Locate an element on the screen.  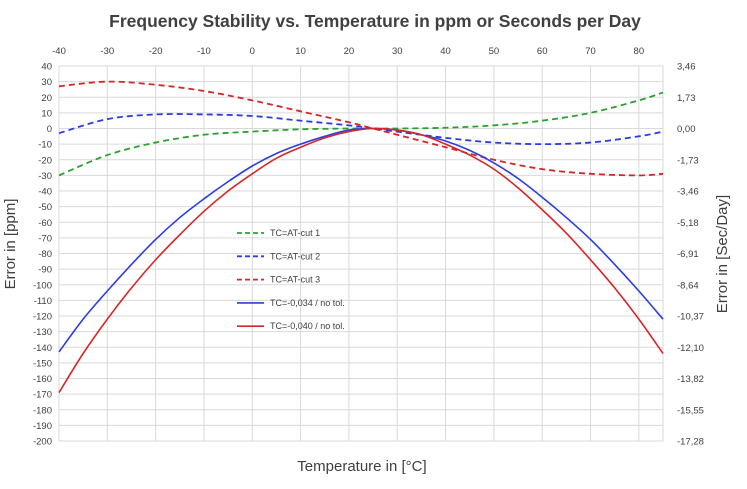
y2-tick-label: 0,00 is located at coordinates (686, 129).